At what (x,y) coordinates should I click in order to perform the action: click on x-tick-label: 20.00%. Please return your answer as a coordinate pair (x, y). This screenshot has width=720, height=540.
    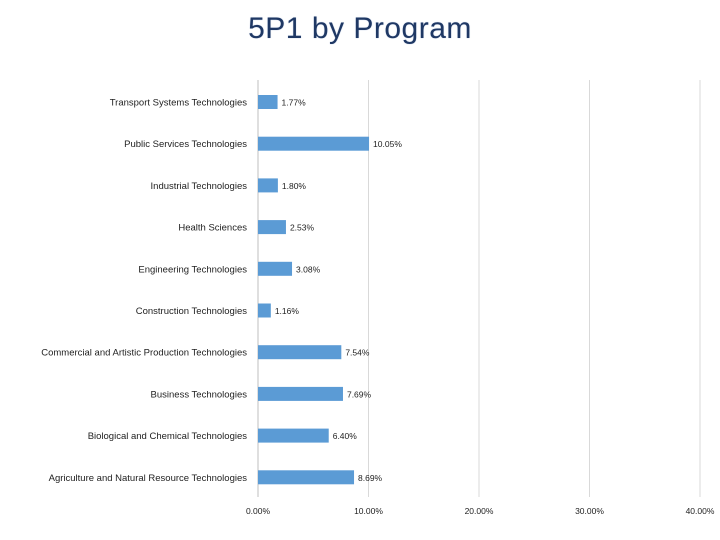
    Looking at the image, I should click on (479, 511).